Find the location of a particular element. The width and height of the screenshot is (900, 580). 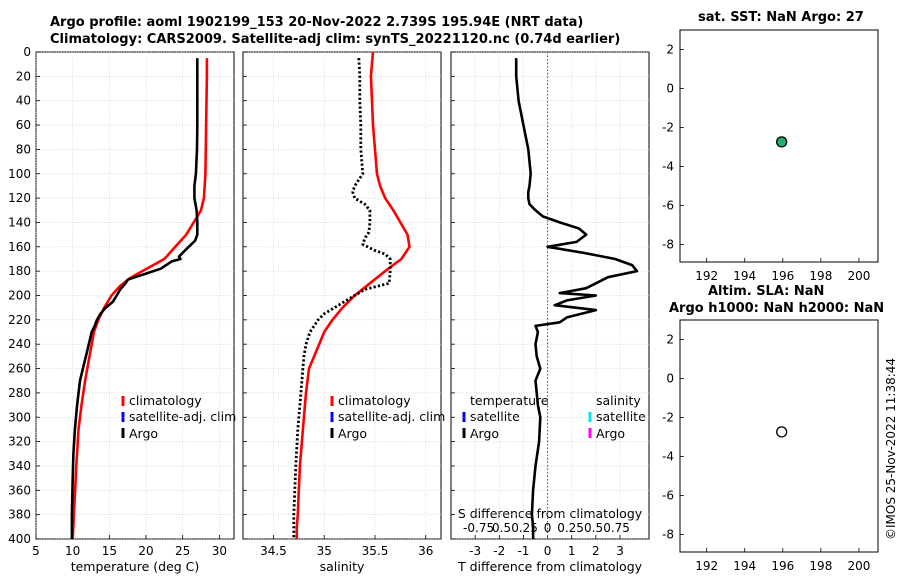

y-tick-label: 320 is located at coordinates (19, 442).